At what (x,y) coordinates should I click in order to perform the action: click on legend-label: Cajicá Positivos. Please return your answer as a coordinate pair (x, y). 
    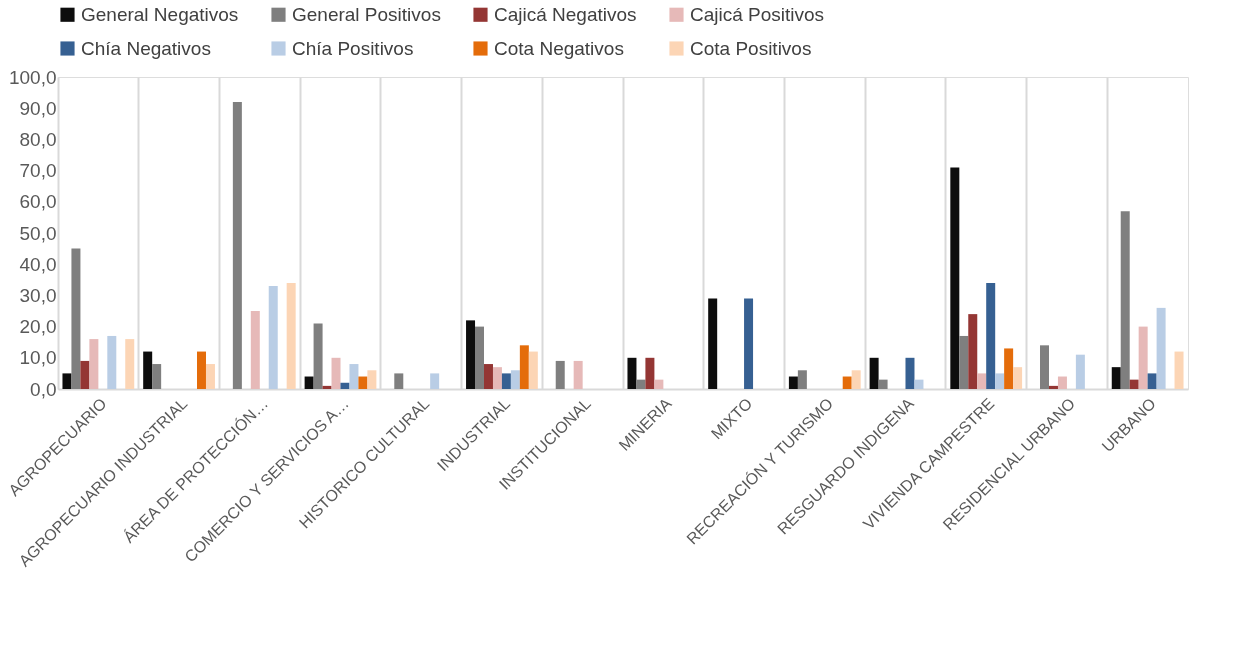
    Looking at the image, I should click on (757, 14).